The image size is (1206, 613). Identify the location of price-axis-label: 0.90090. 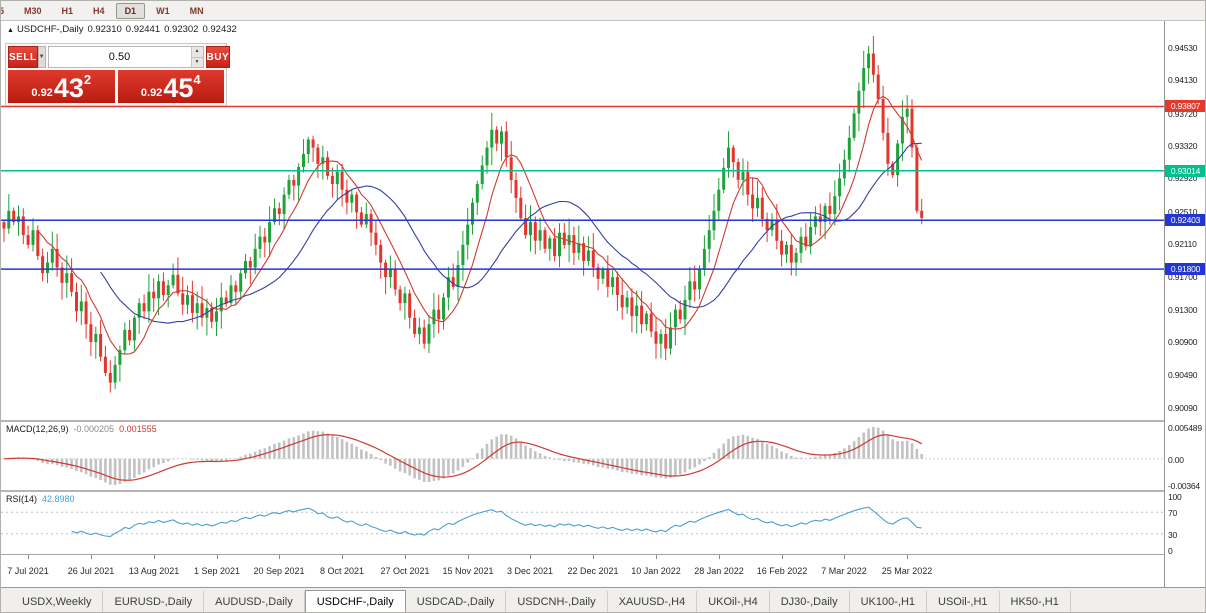
(1183, 408).